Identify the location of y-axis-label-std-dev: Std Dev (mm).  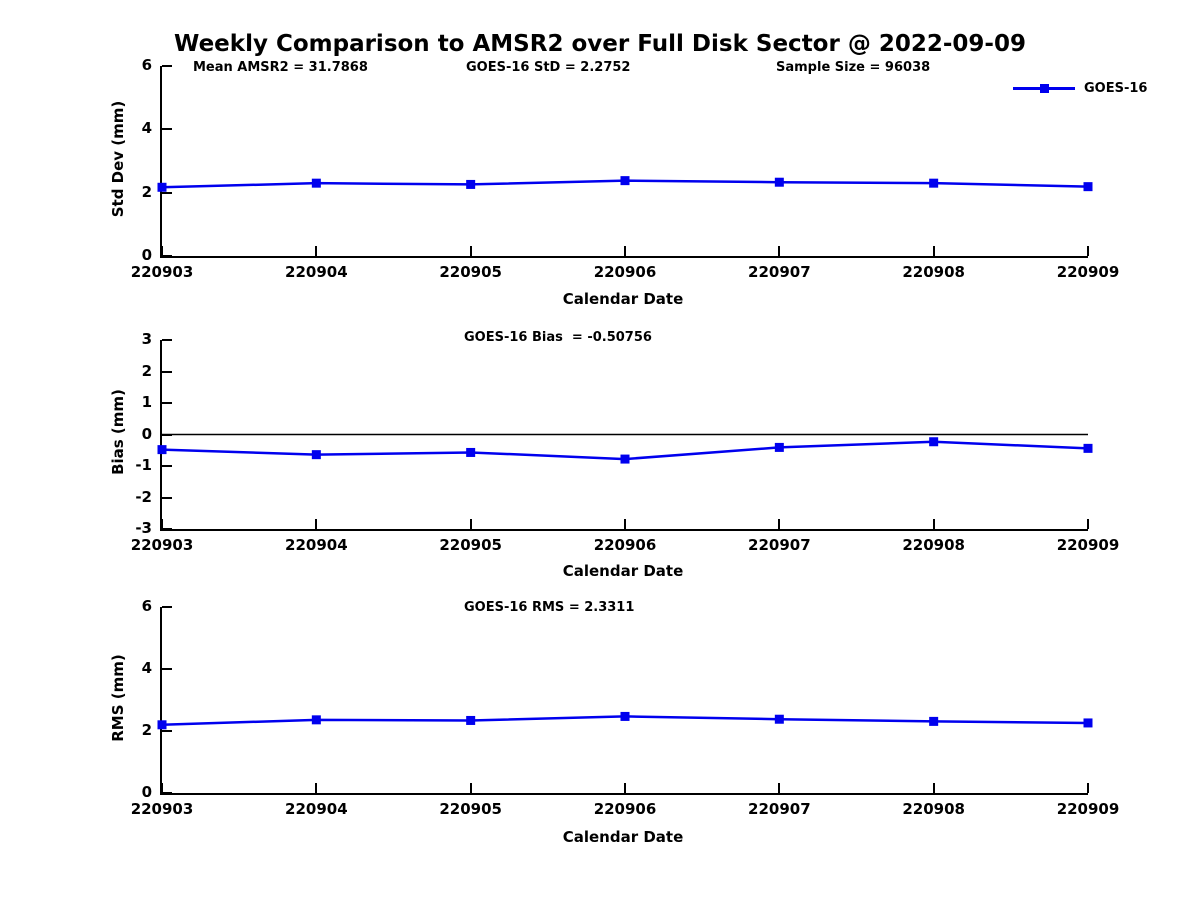
(118, 159).